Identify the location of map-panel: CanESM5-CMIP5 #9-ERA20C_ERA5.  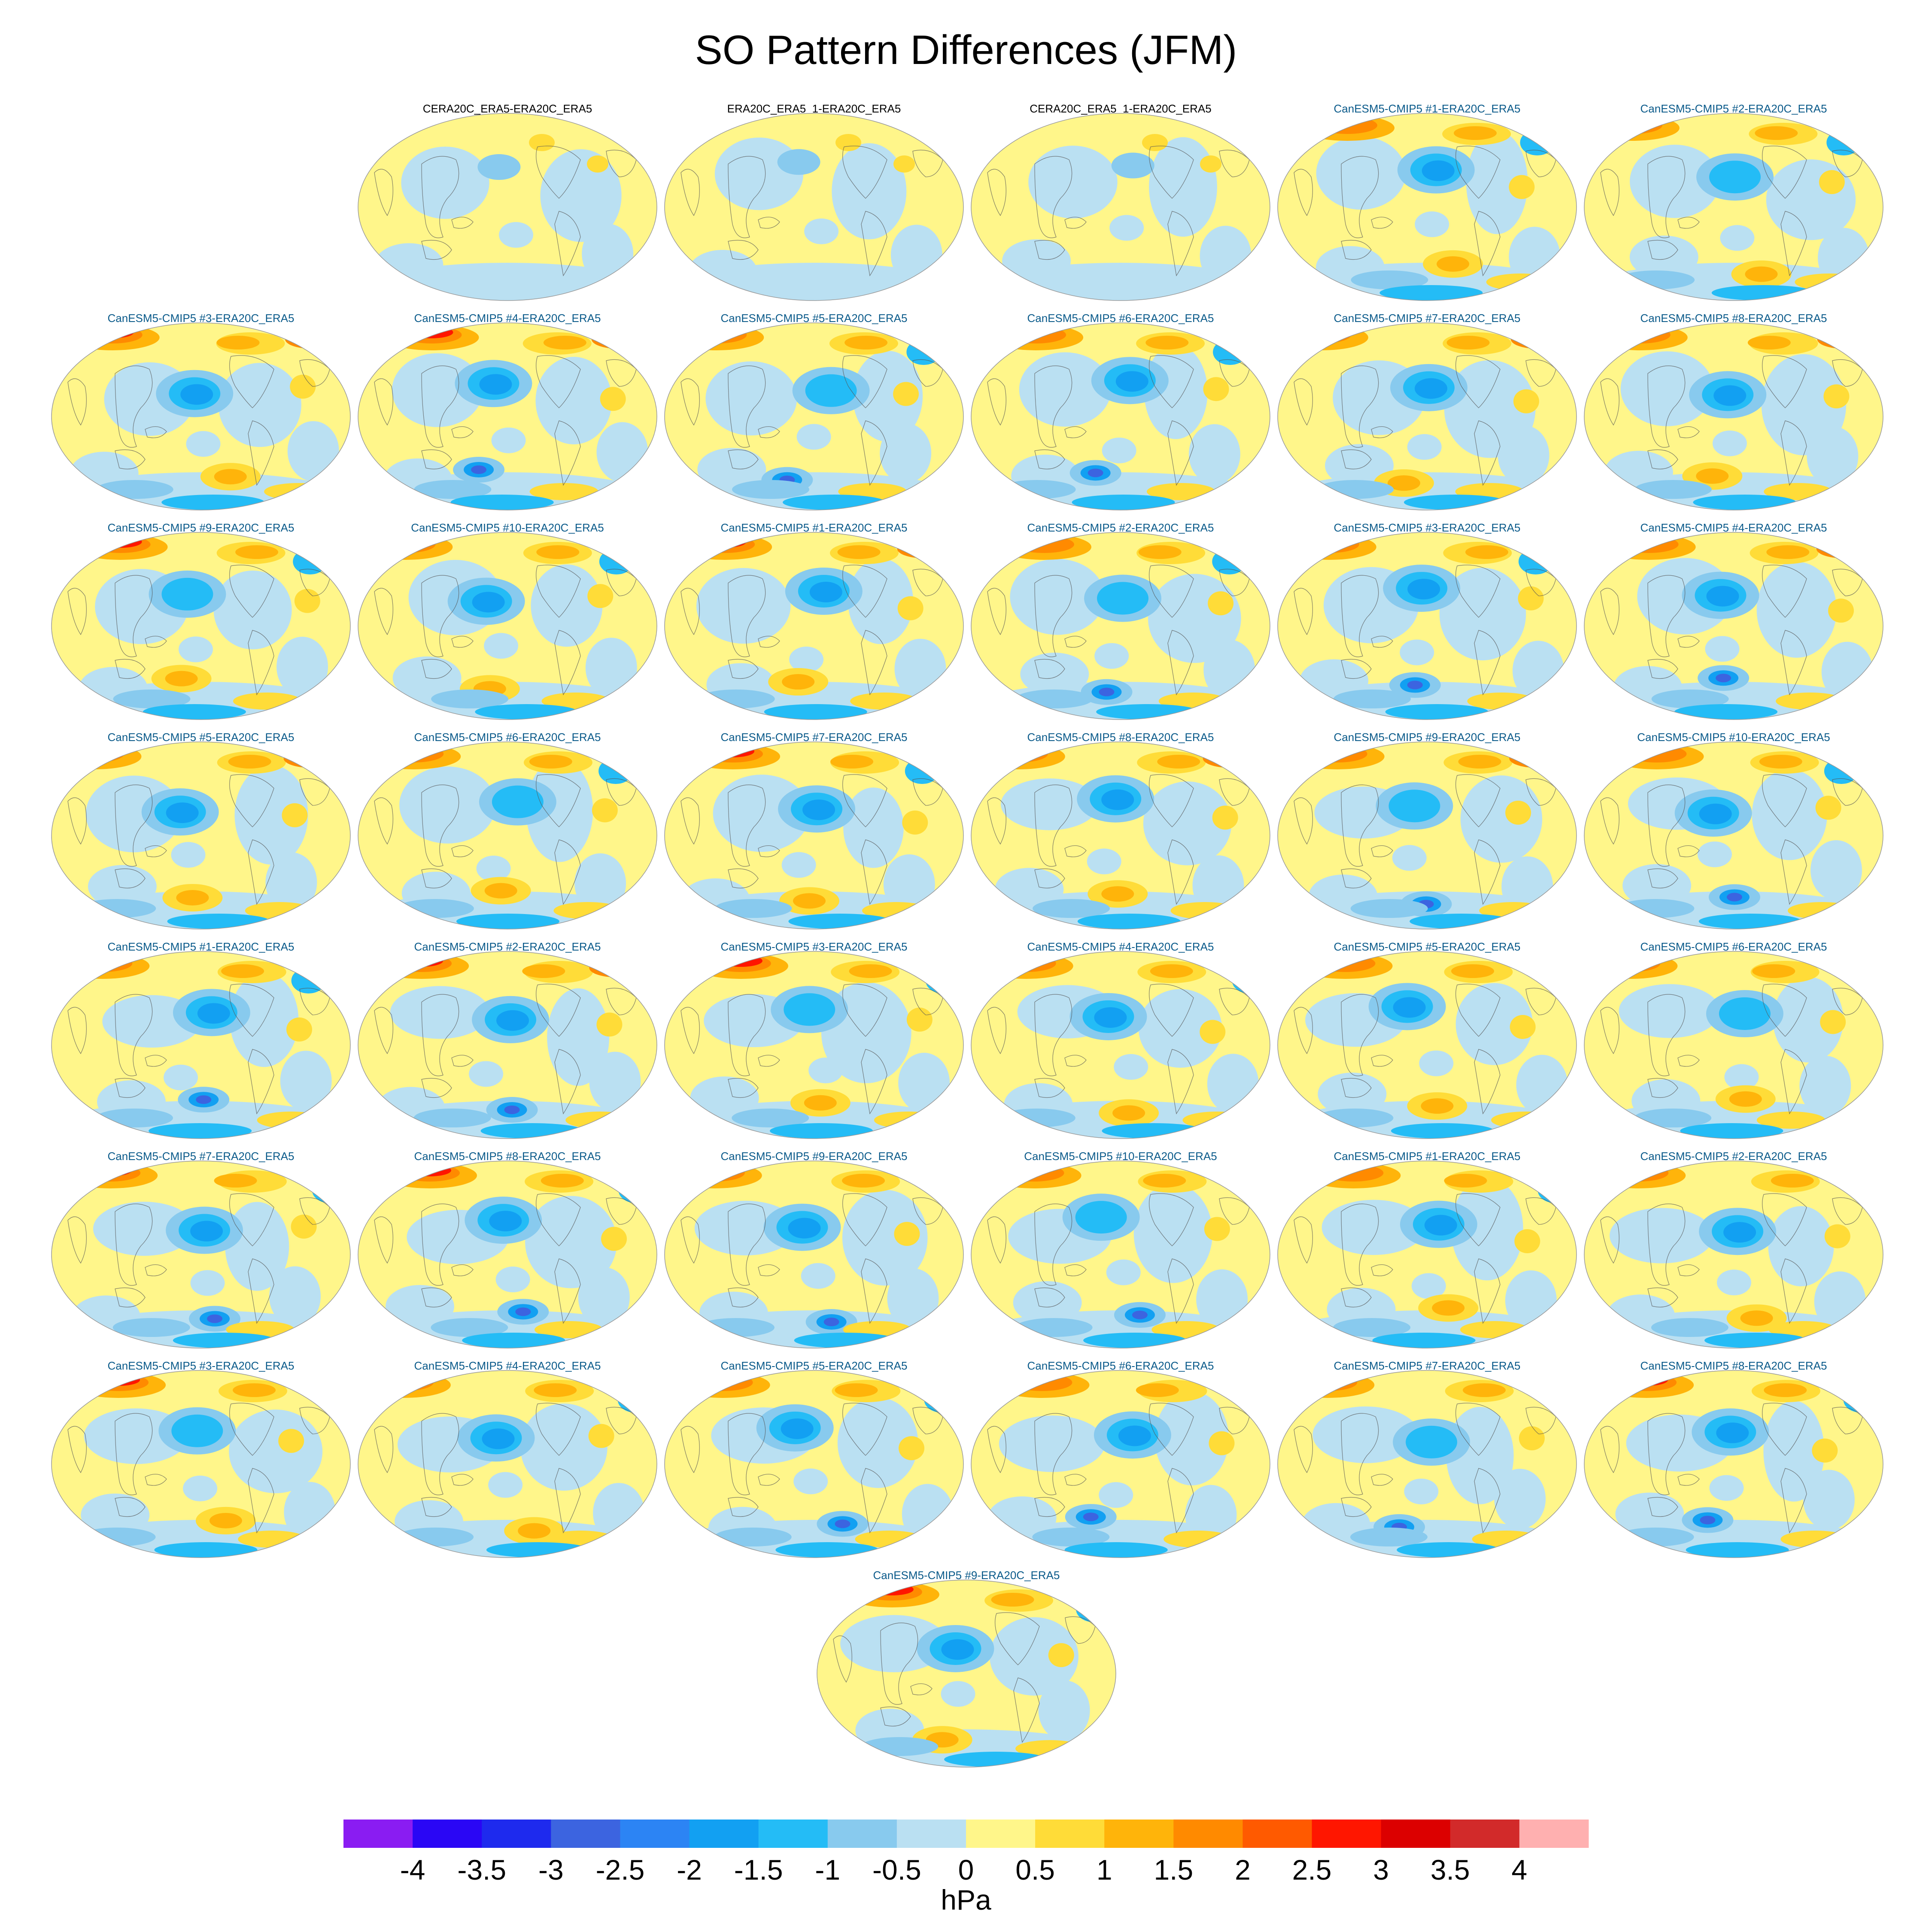
(814, 1255).